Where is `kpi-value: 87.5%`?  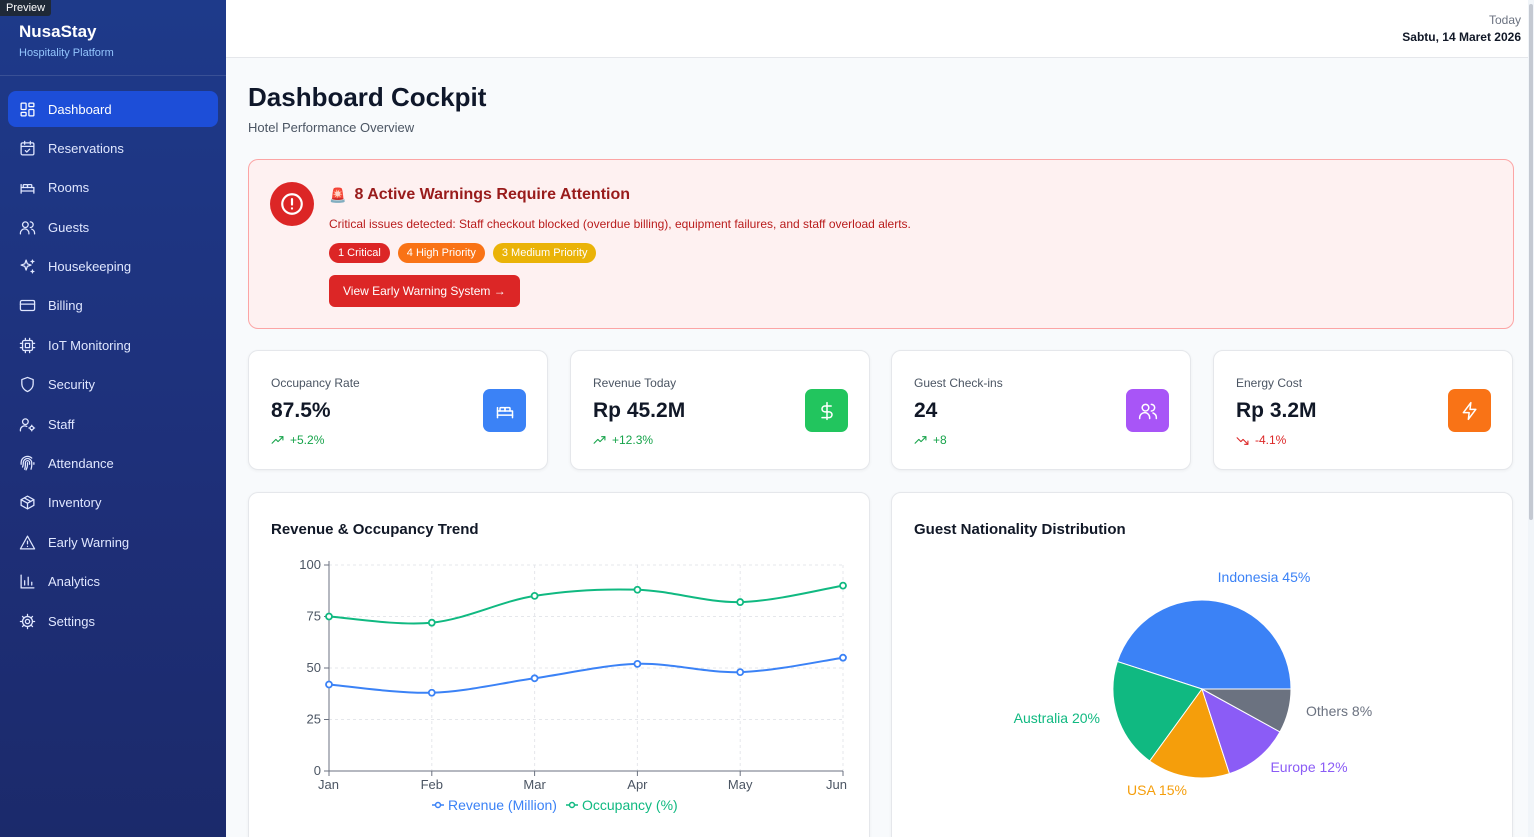
kpi-value: 87.5% is located at coordinates (301, 410).